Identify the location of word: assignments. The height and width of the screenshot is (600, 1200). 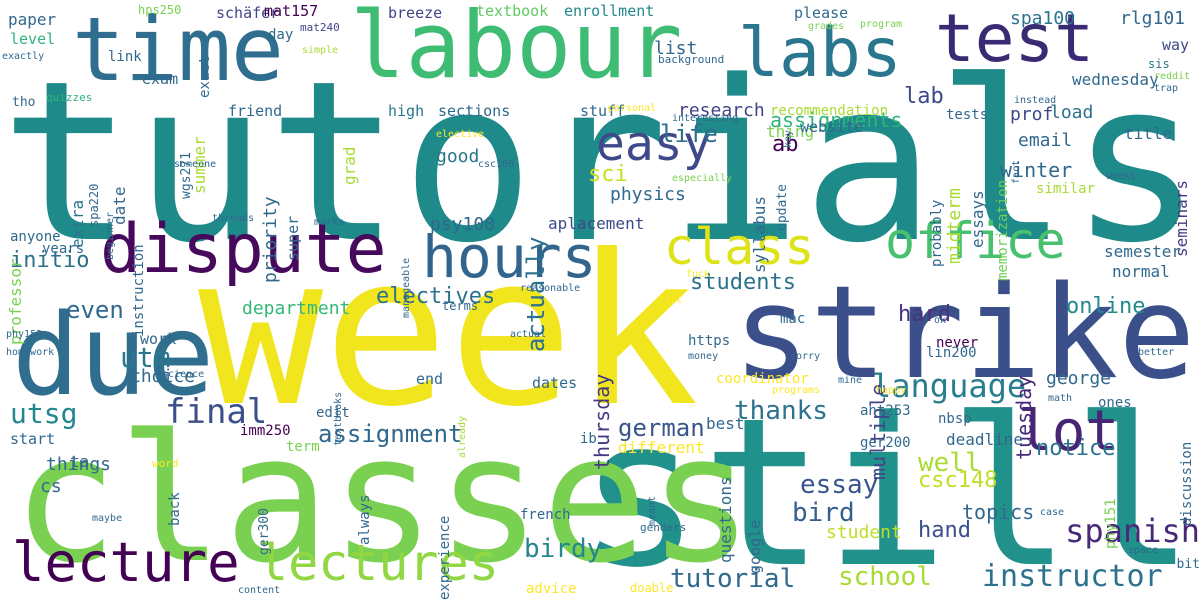
(836, 120).